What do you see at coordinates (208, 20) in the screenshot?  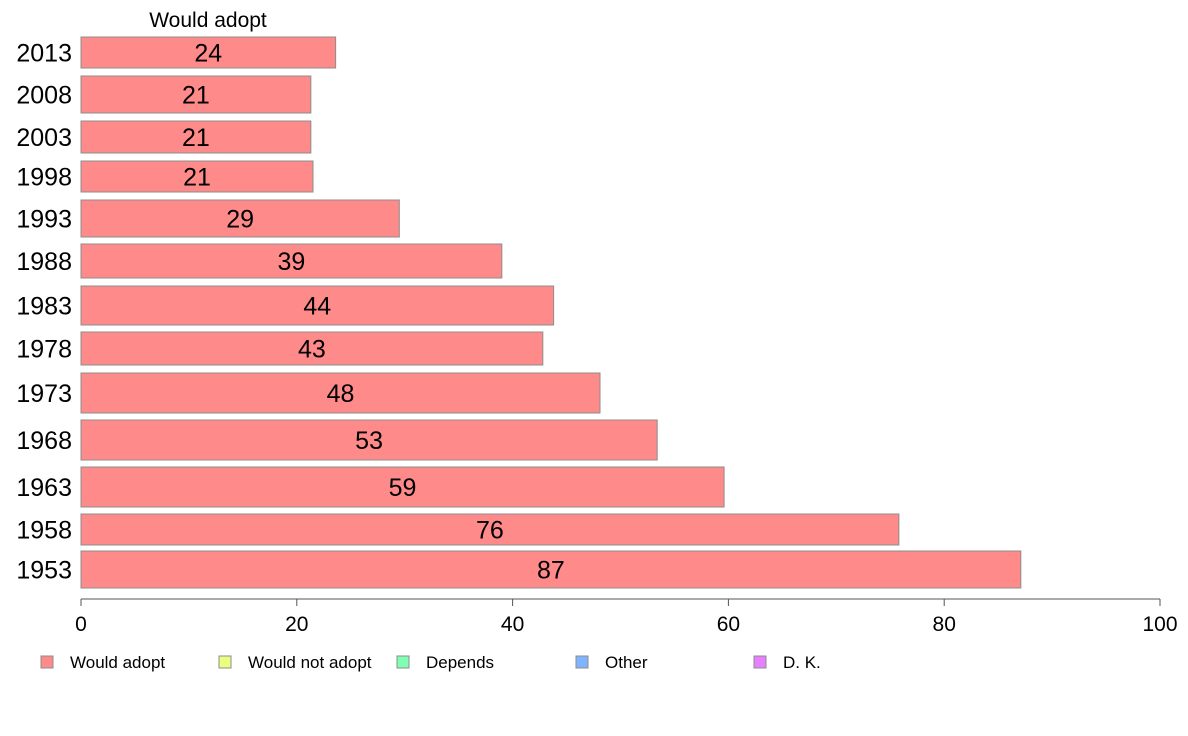 I see `series-title: Would adopt` at bounding box center [208, 20].